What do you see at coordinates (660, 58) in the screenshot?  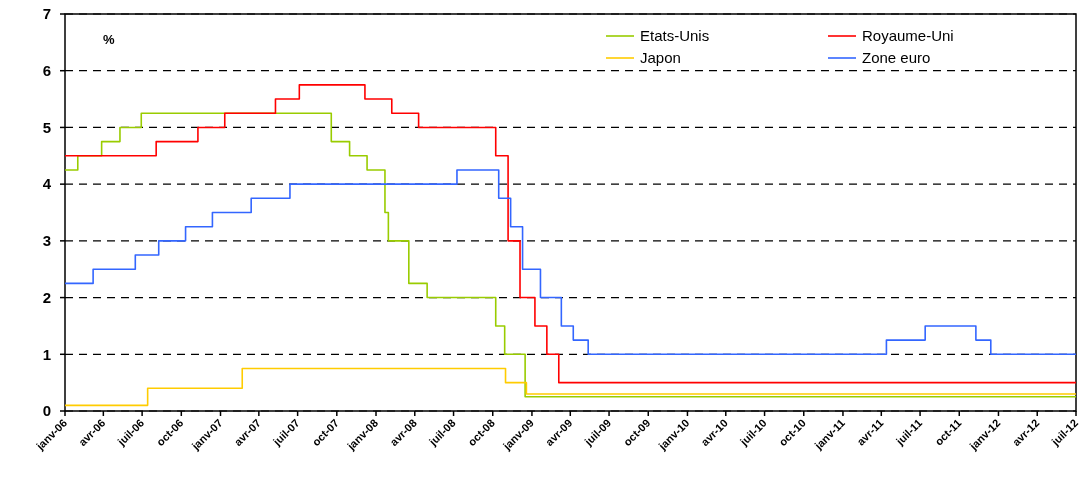 I see `legend-label: Japon` at bounding box center [660, 58].